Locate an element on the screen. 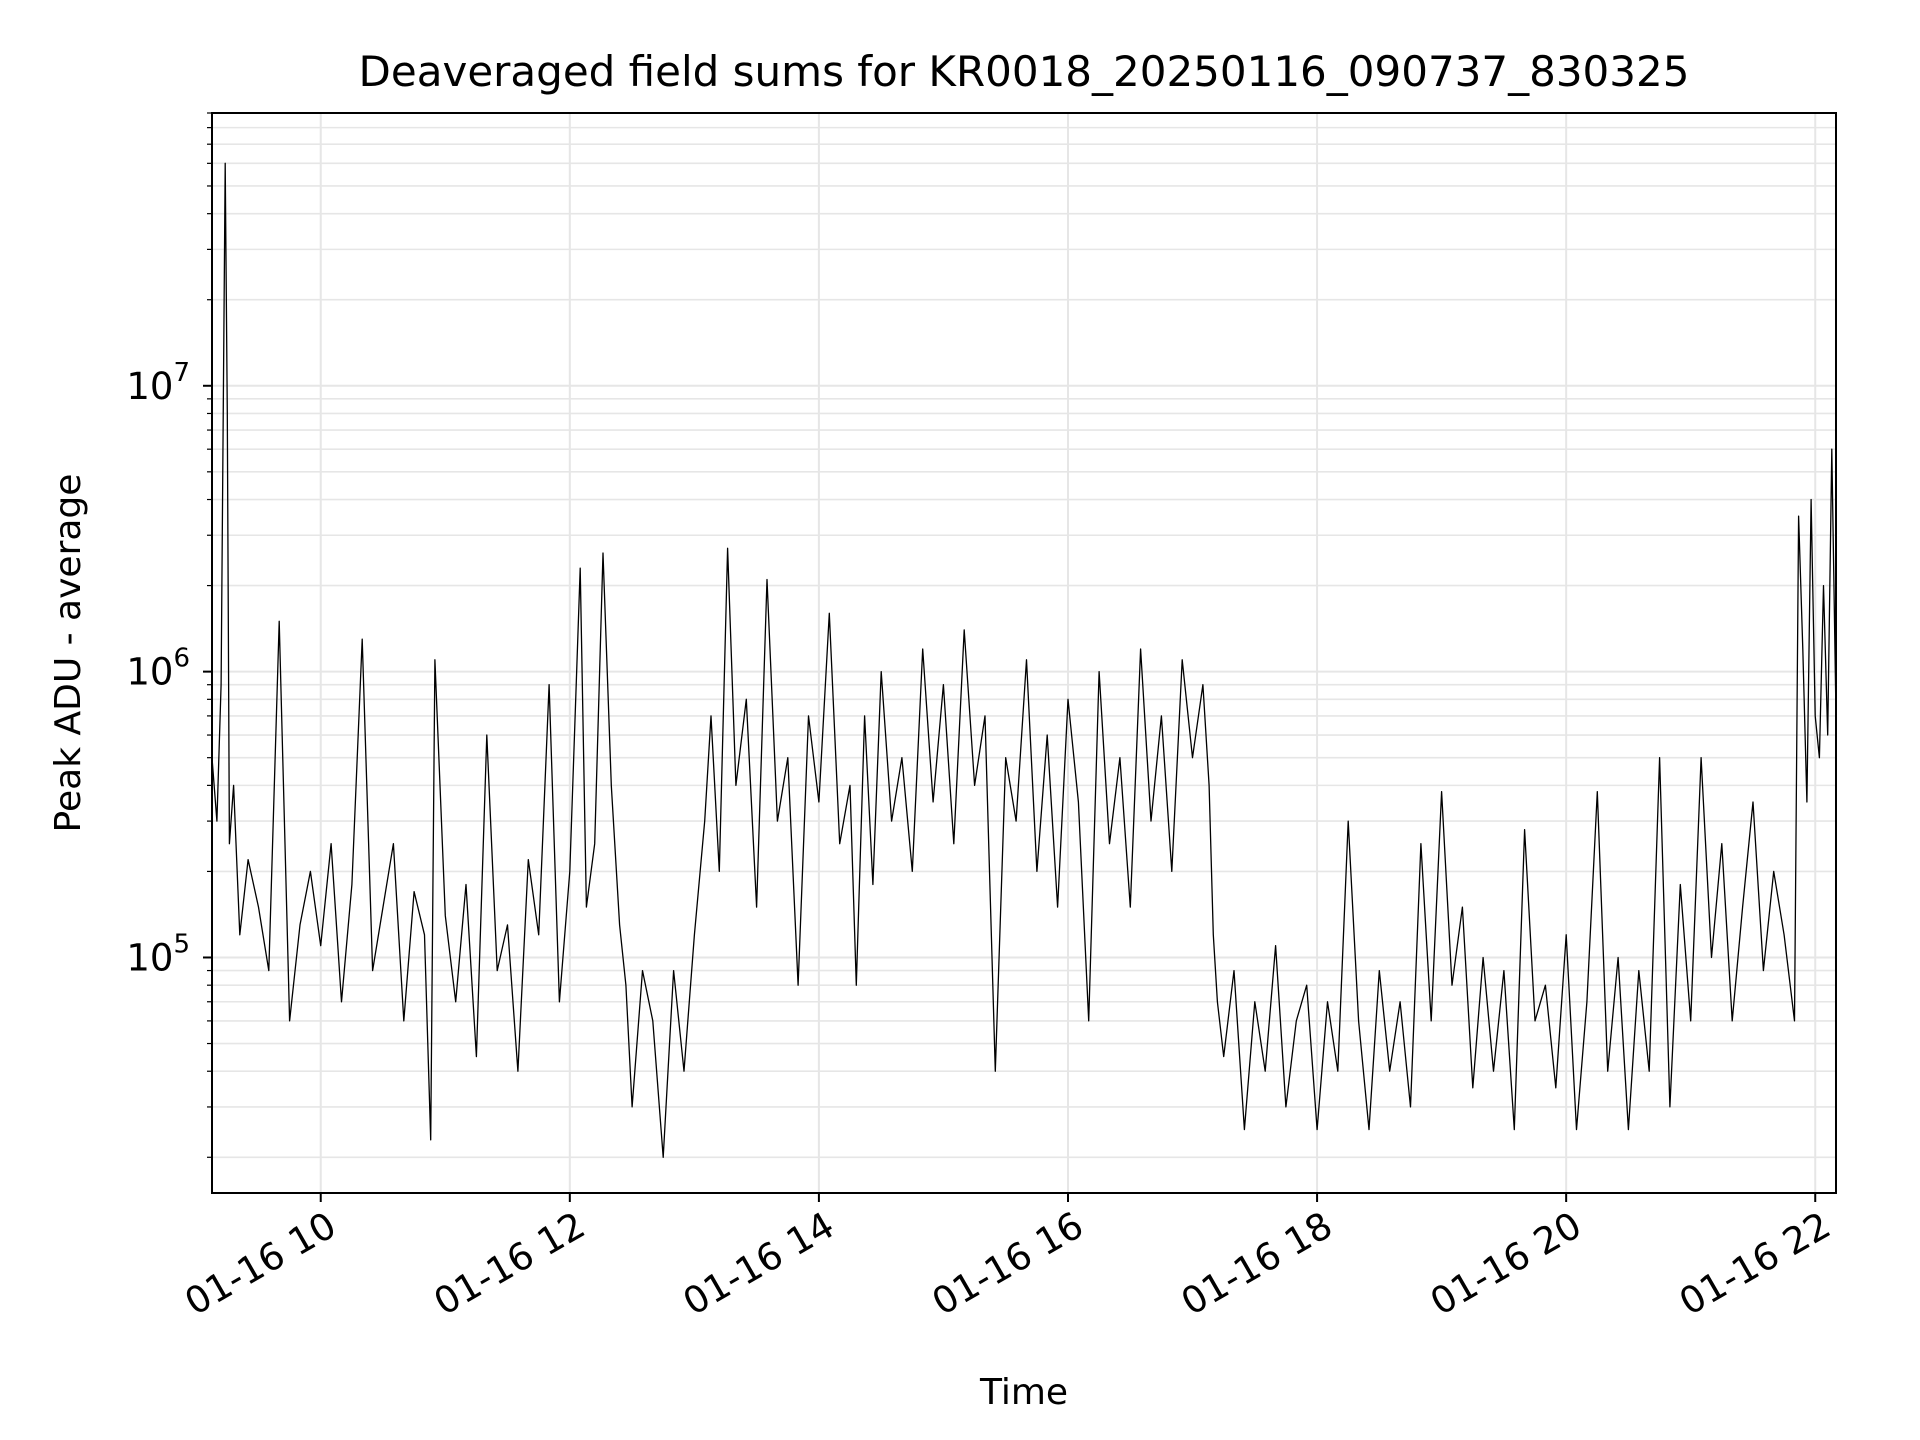 This screenshot has height=1440, width=1920. x-axis-title: Time is located at coordinates (1023, 1392).